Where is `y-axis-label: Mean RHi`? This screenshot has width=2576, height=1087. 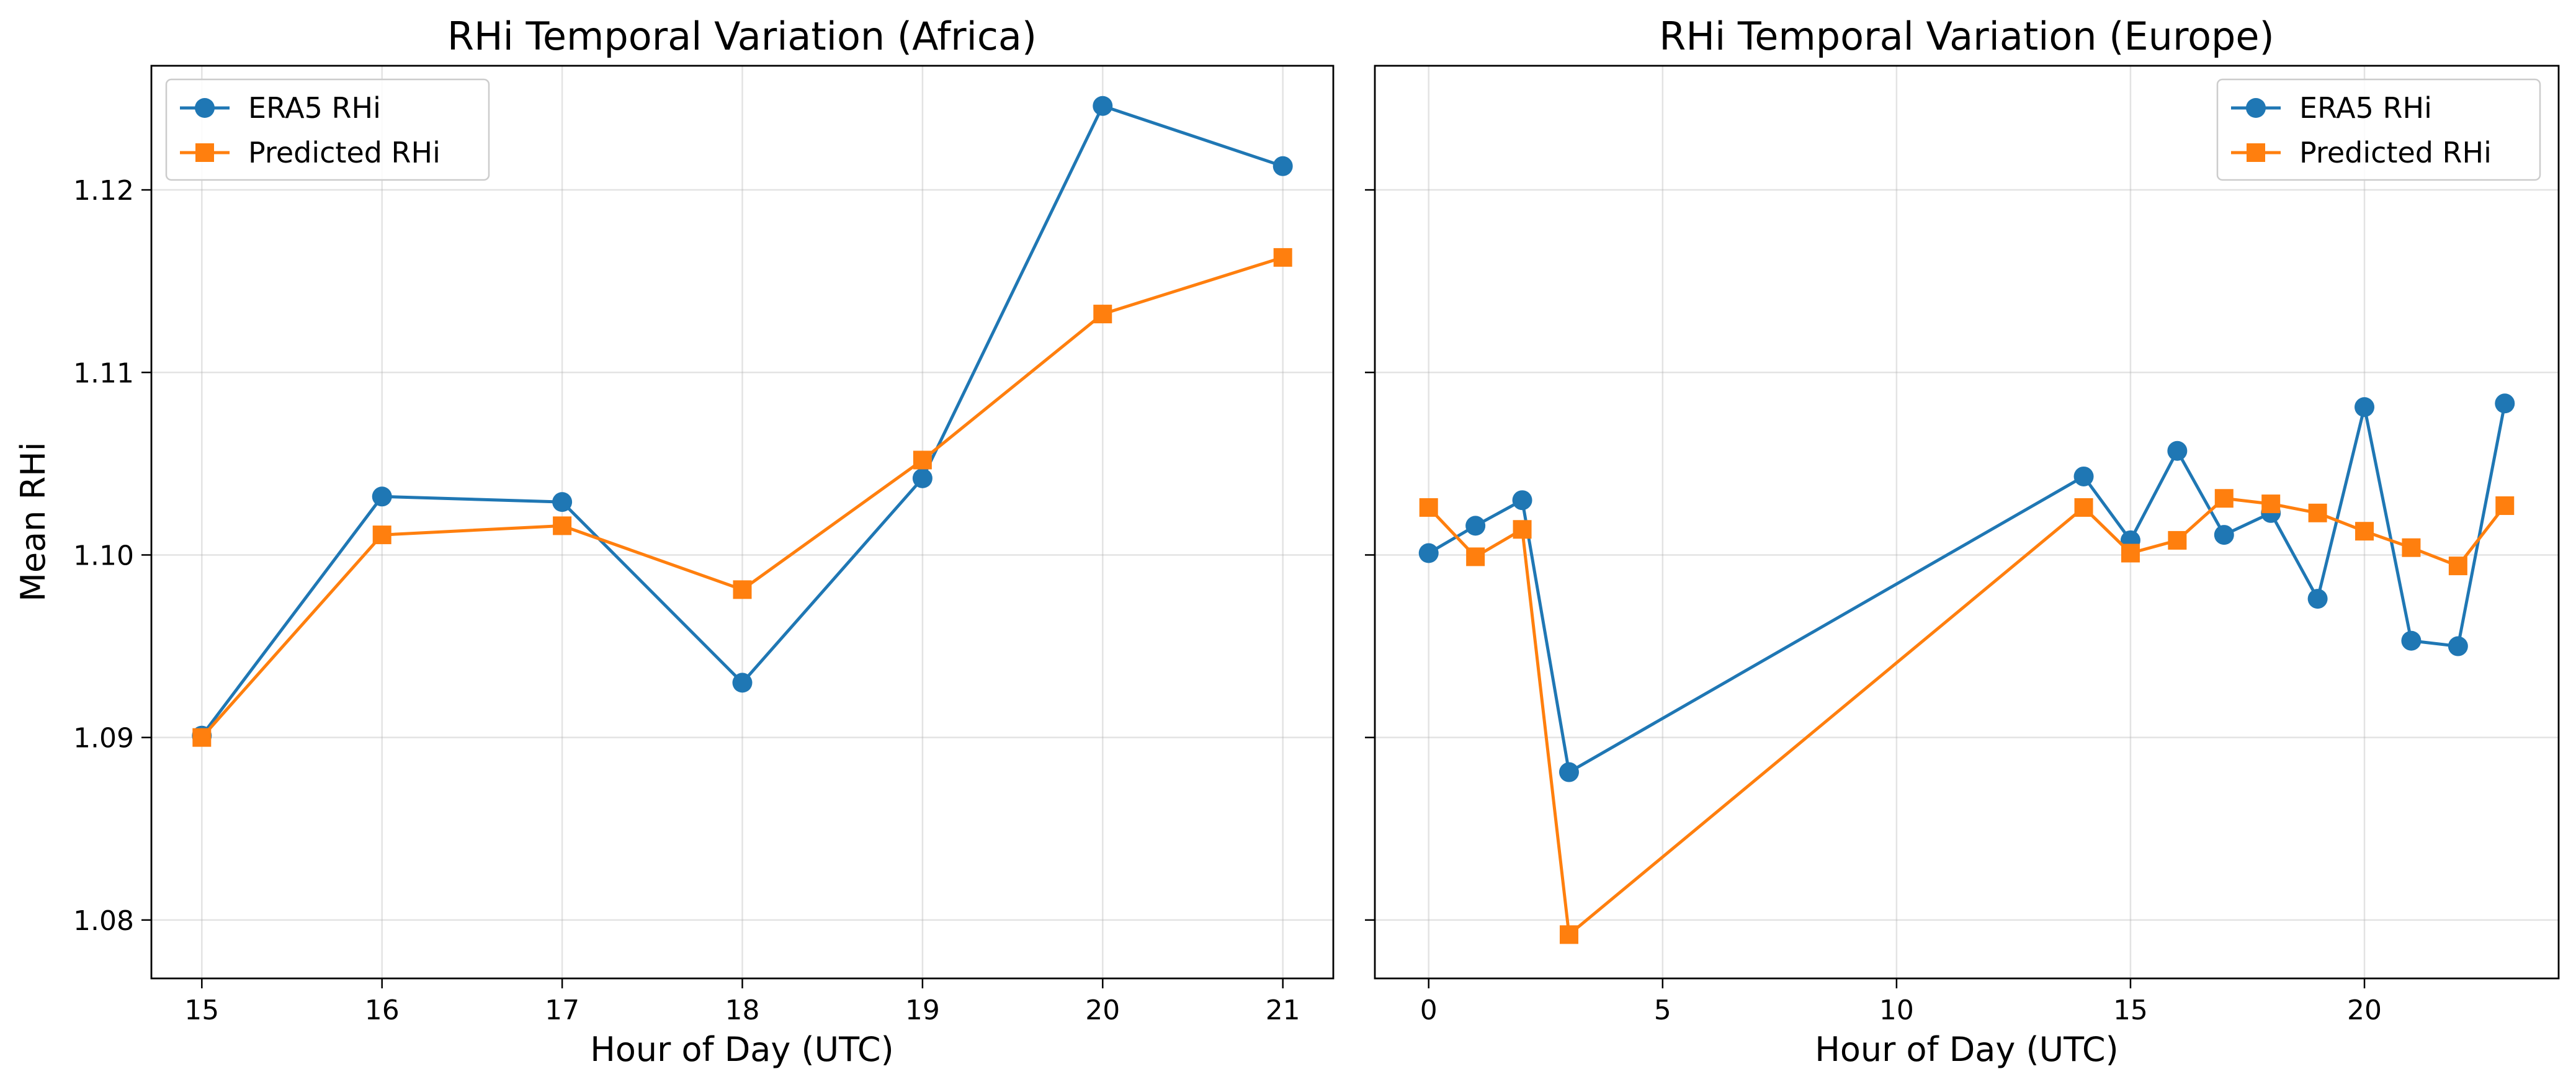
y-axis-label: Mean RHi is located at coordinates (33, 521).